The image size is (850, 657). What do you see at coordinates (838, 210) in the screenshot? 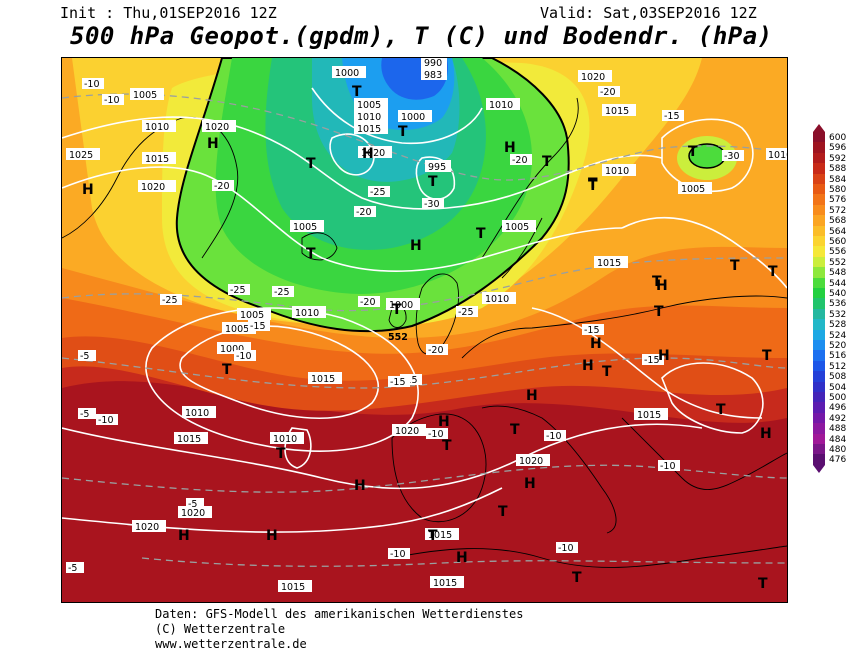
I see `legend-label: 572` at bounding box center [838, 210].